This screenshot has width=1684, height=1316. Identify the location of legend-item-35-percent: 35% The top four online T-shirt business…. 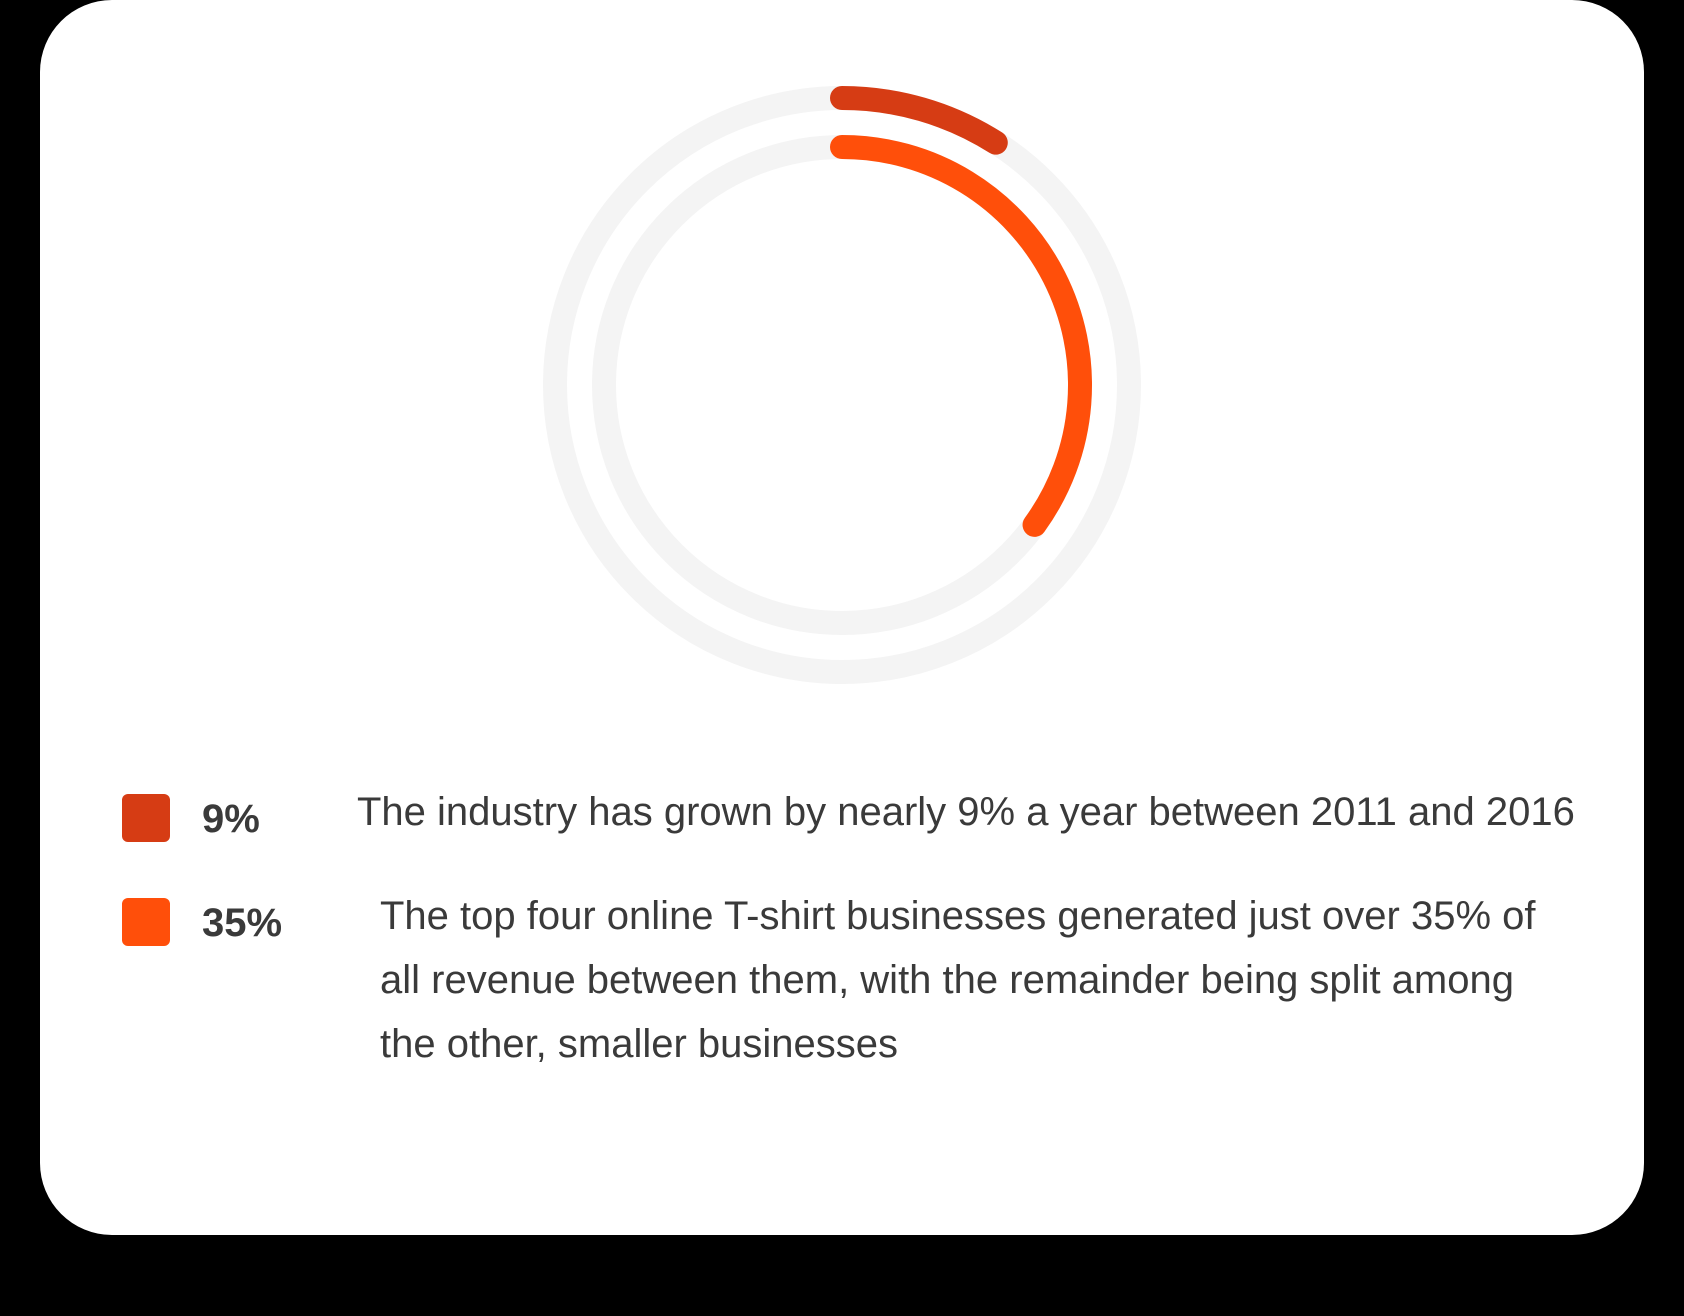
(852, 980).